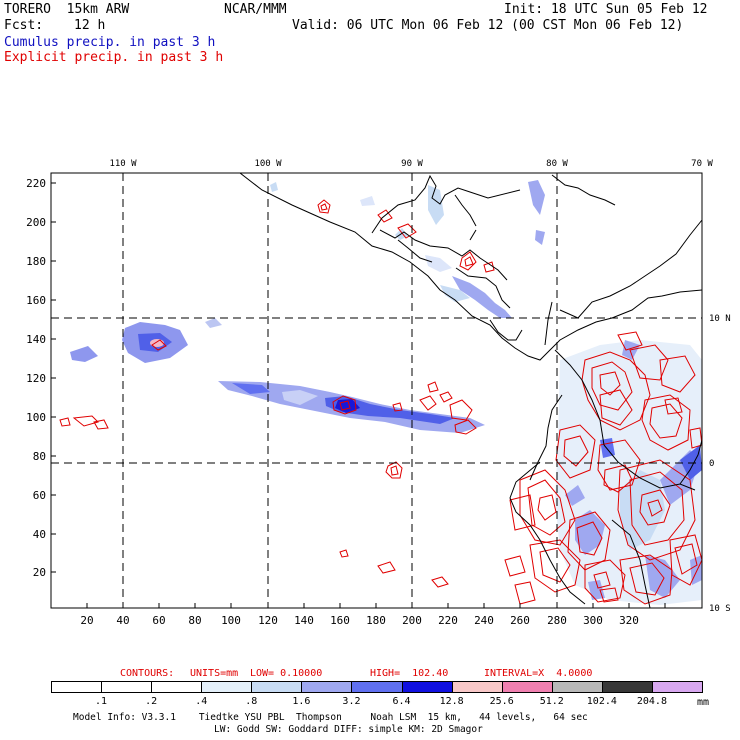  Describe the element at coordinates (110, 42) in the screenshot. I see `field-cumulus-title: Cumulus precip. in past 3 h` at that location.